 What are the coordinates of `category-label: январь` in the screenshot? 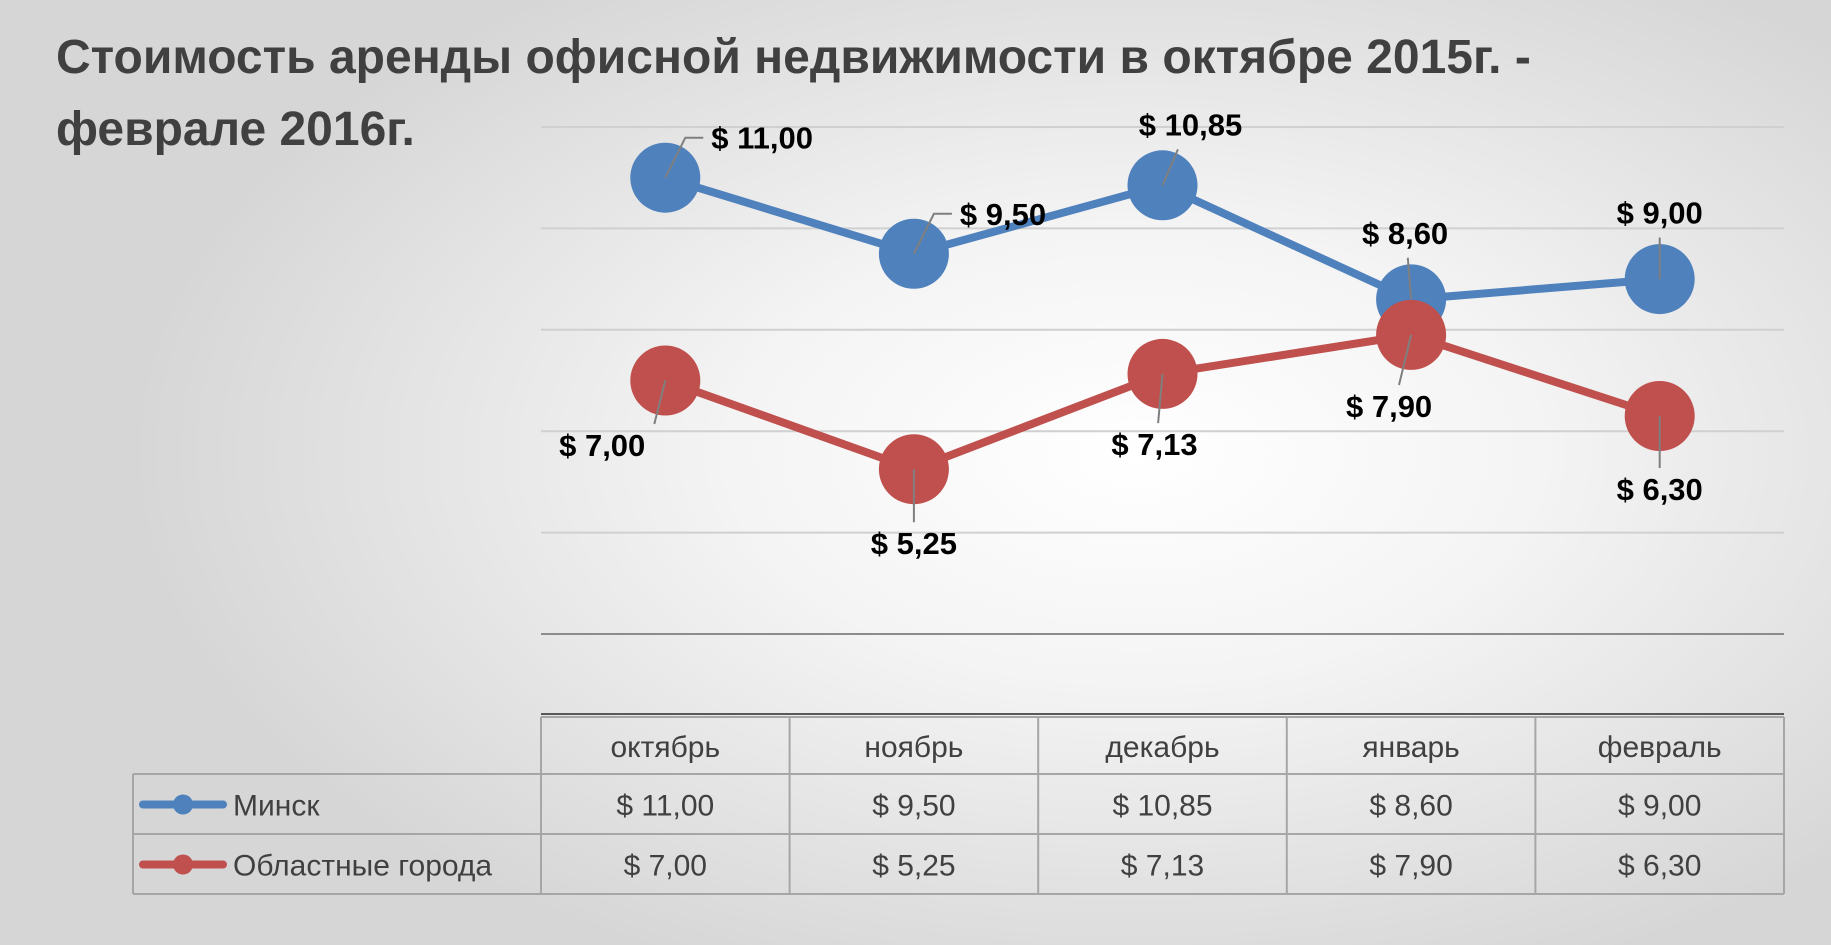 It's located at (1410, 747).